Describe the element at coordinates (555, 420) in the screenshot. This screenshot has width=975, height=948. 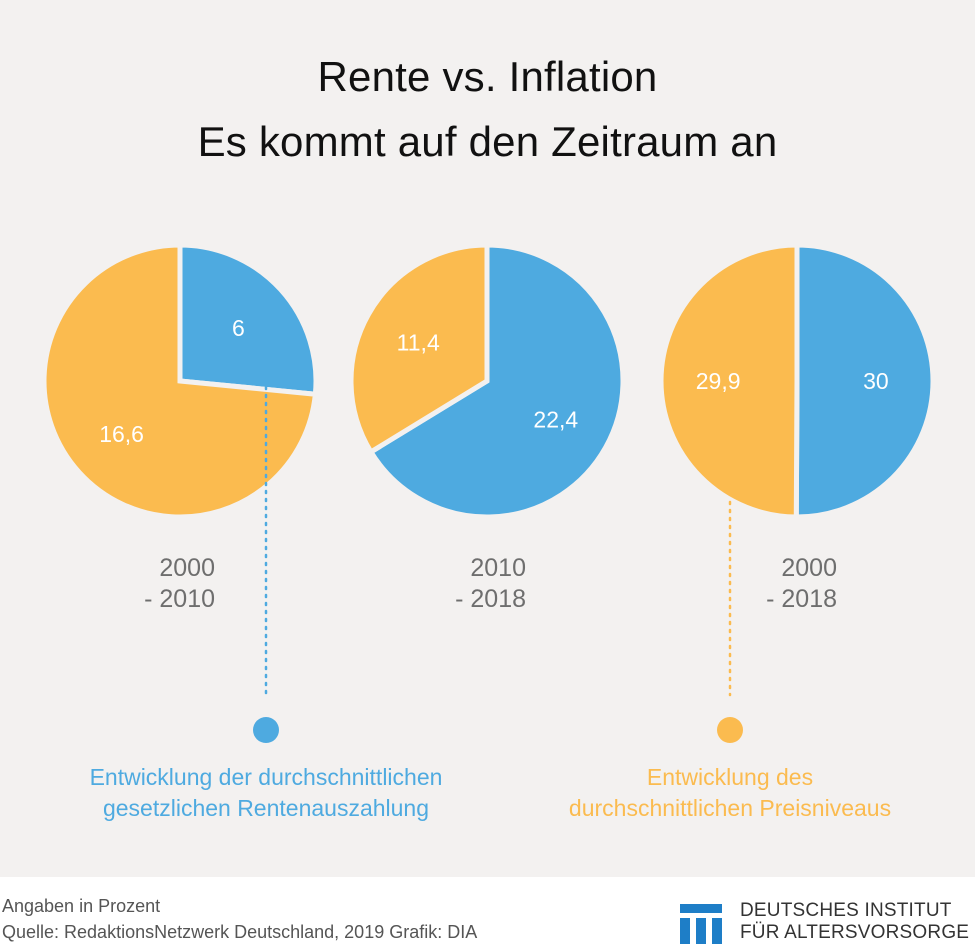
I see `slice-rente-label: 22,4` at that location.